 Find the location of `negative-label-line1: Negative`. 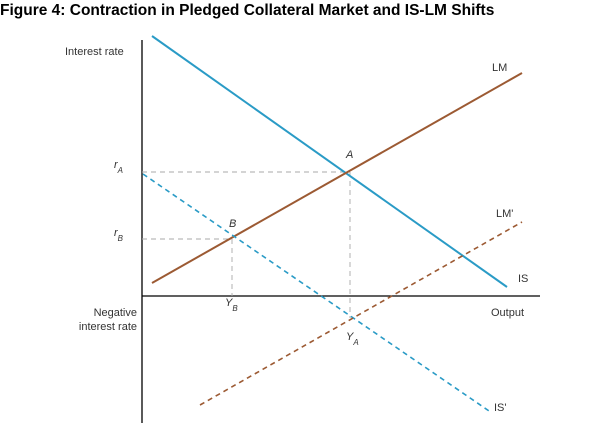

negative-label-line1: Negative is located at coordinates (115, 313).